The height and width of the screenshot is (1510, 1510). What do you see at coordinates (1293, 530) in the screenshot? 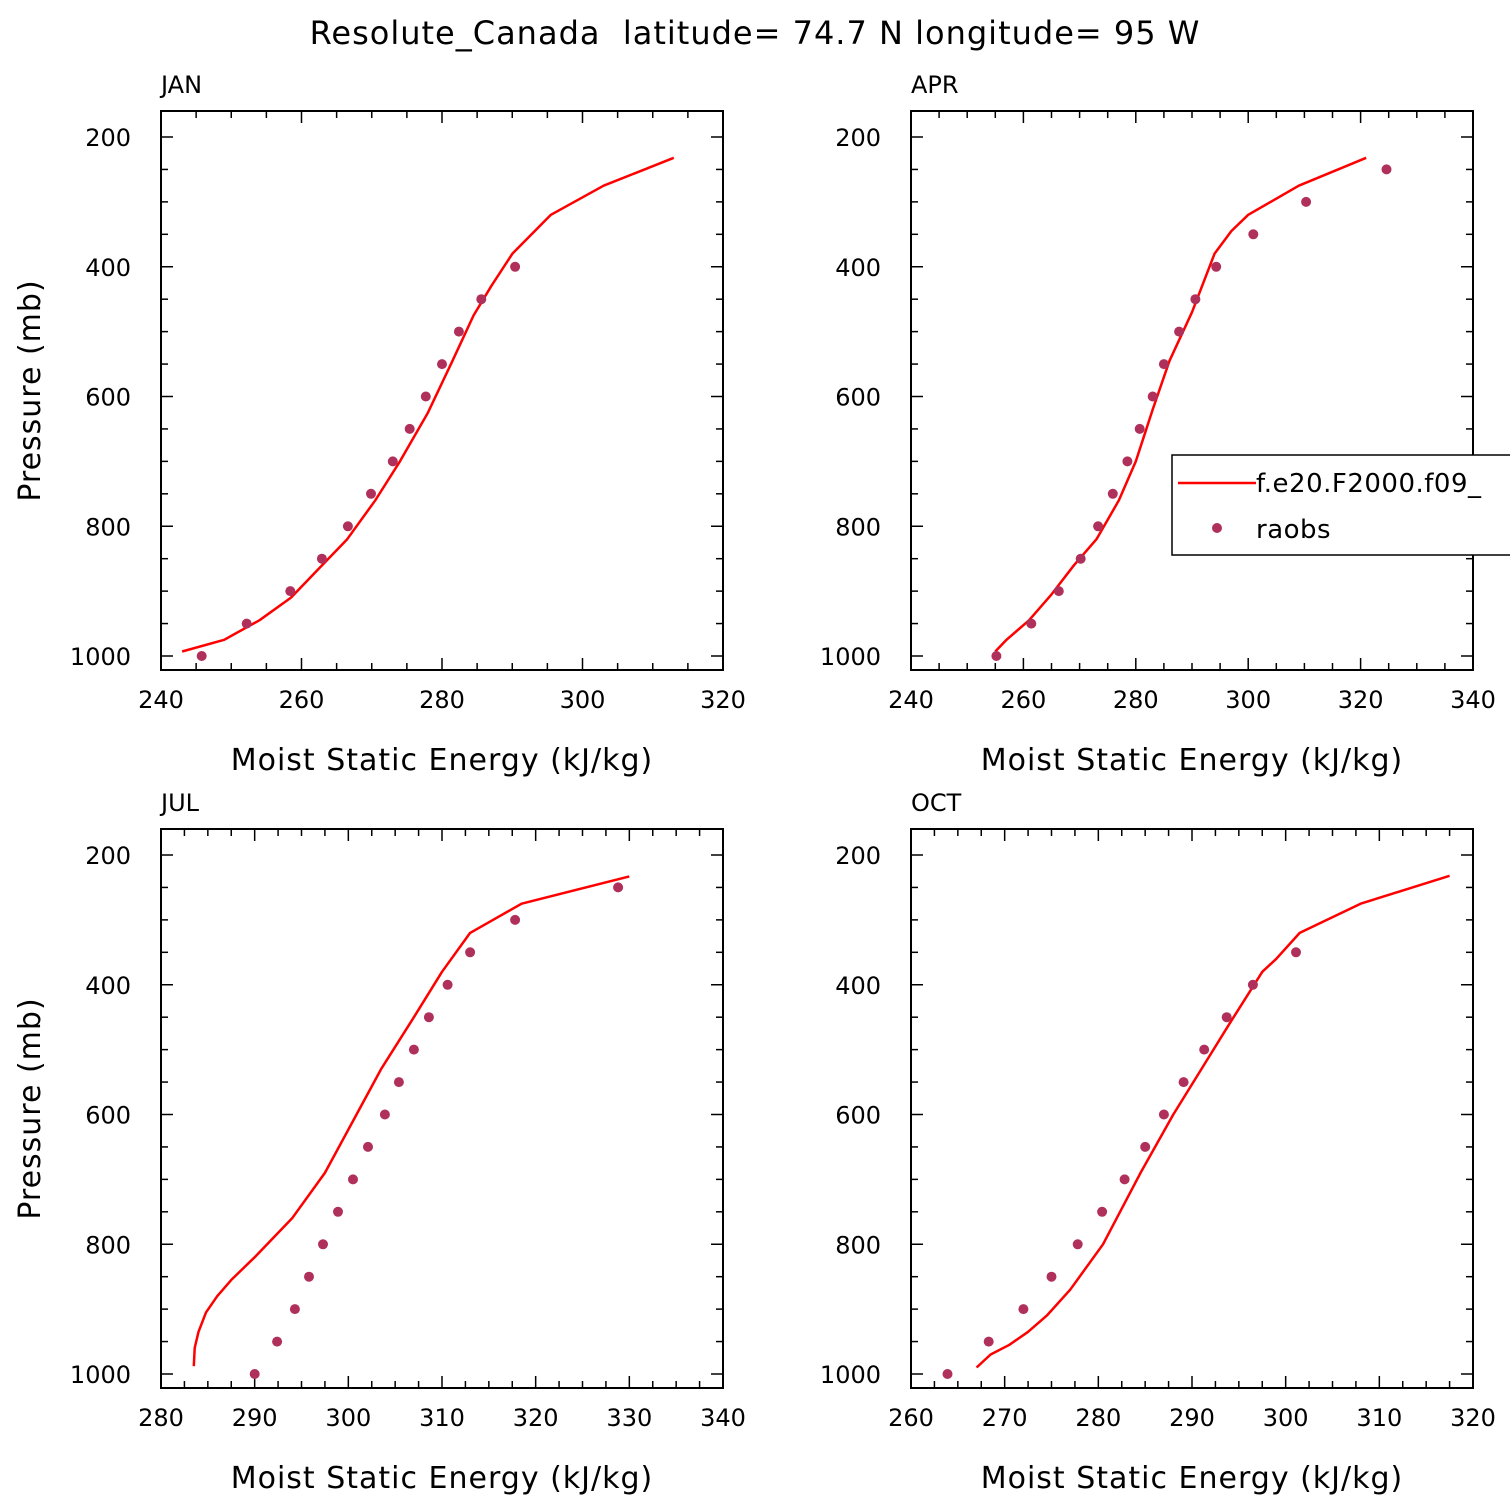
I see `legend-obs-label: raobs` at bounding box center [1293, 530].